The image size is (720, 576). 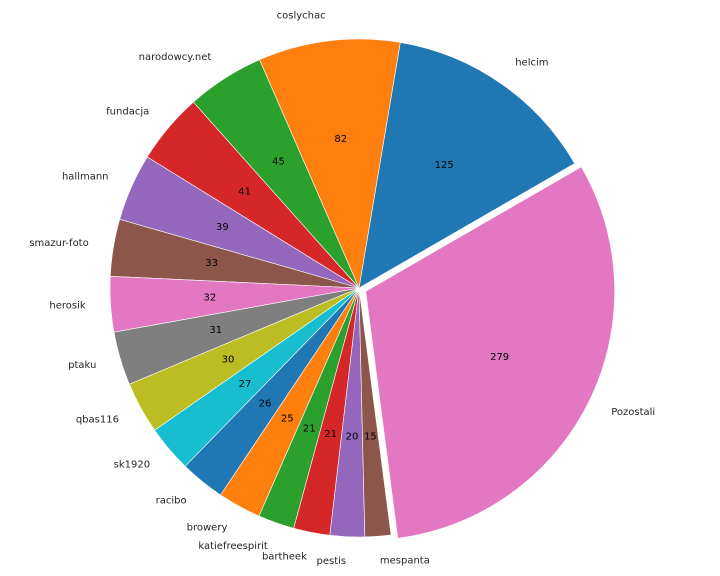 I want to click on slice-label-racibo: racibo, so click(x=171, y=500).